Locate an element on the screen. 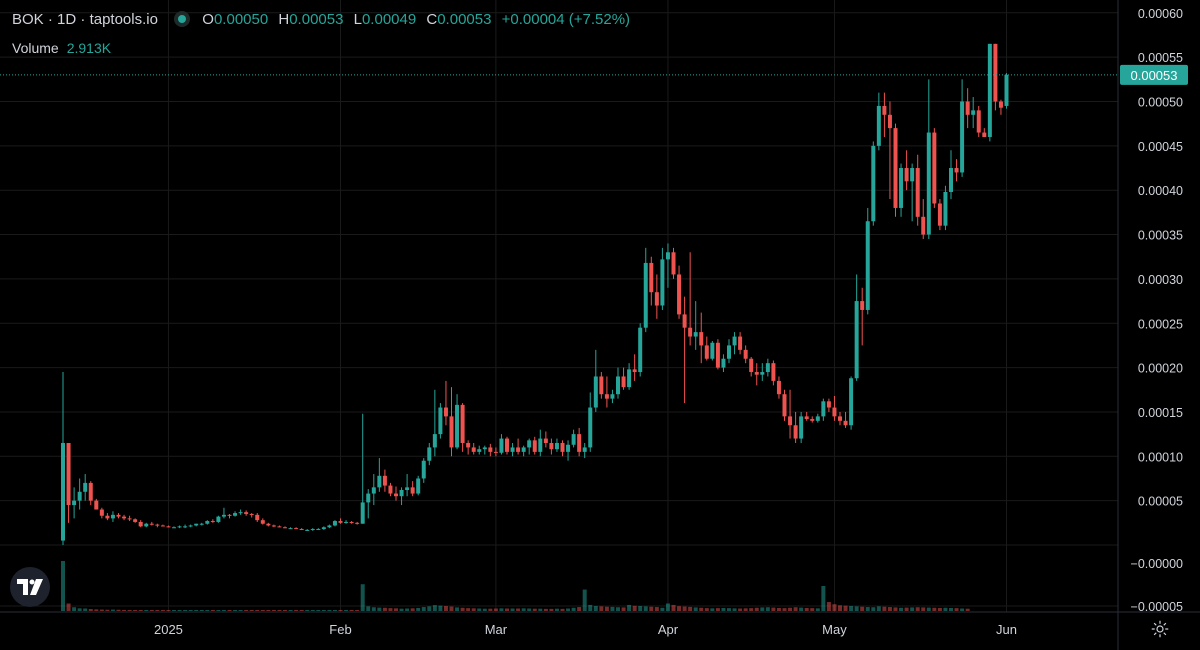 The height and width of the screenshot is (650, 1200). market-status-icon is located at coordinates (182, 19).